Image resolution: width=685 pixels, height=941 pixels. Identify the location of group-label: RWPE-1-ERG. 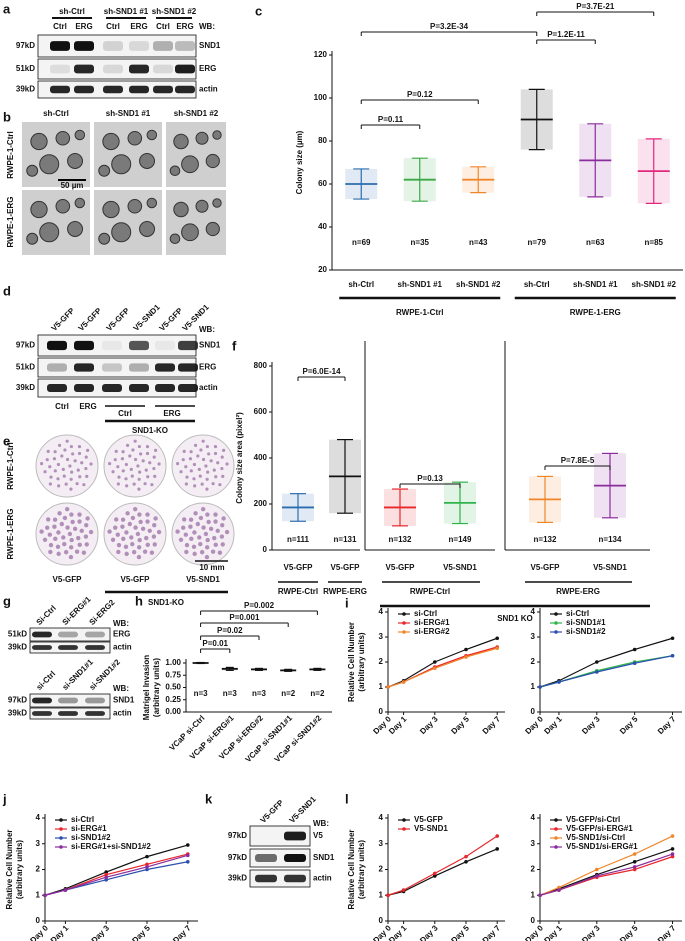
(595, 312).